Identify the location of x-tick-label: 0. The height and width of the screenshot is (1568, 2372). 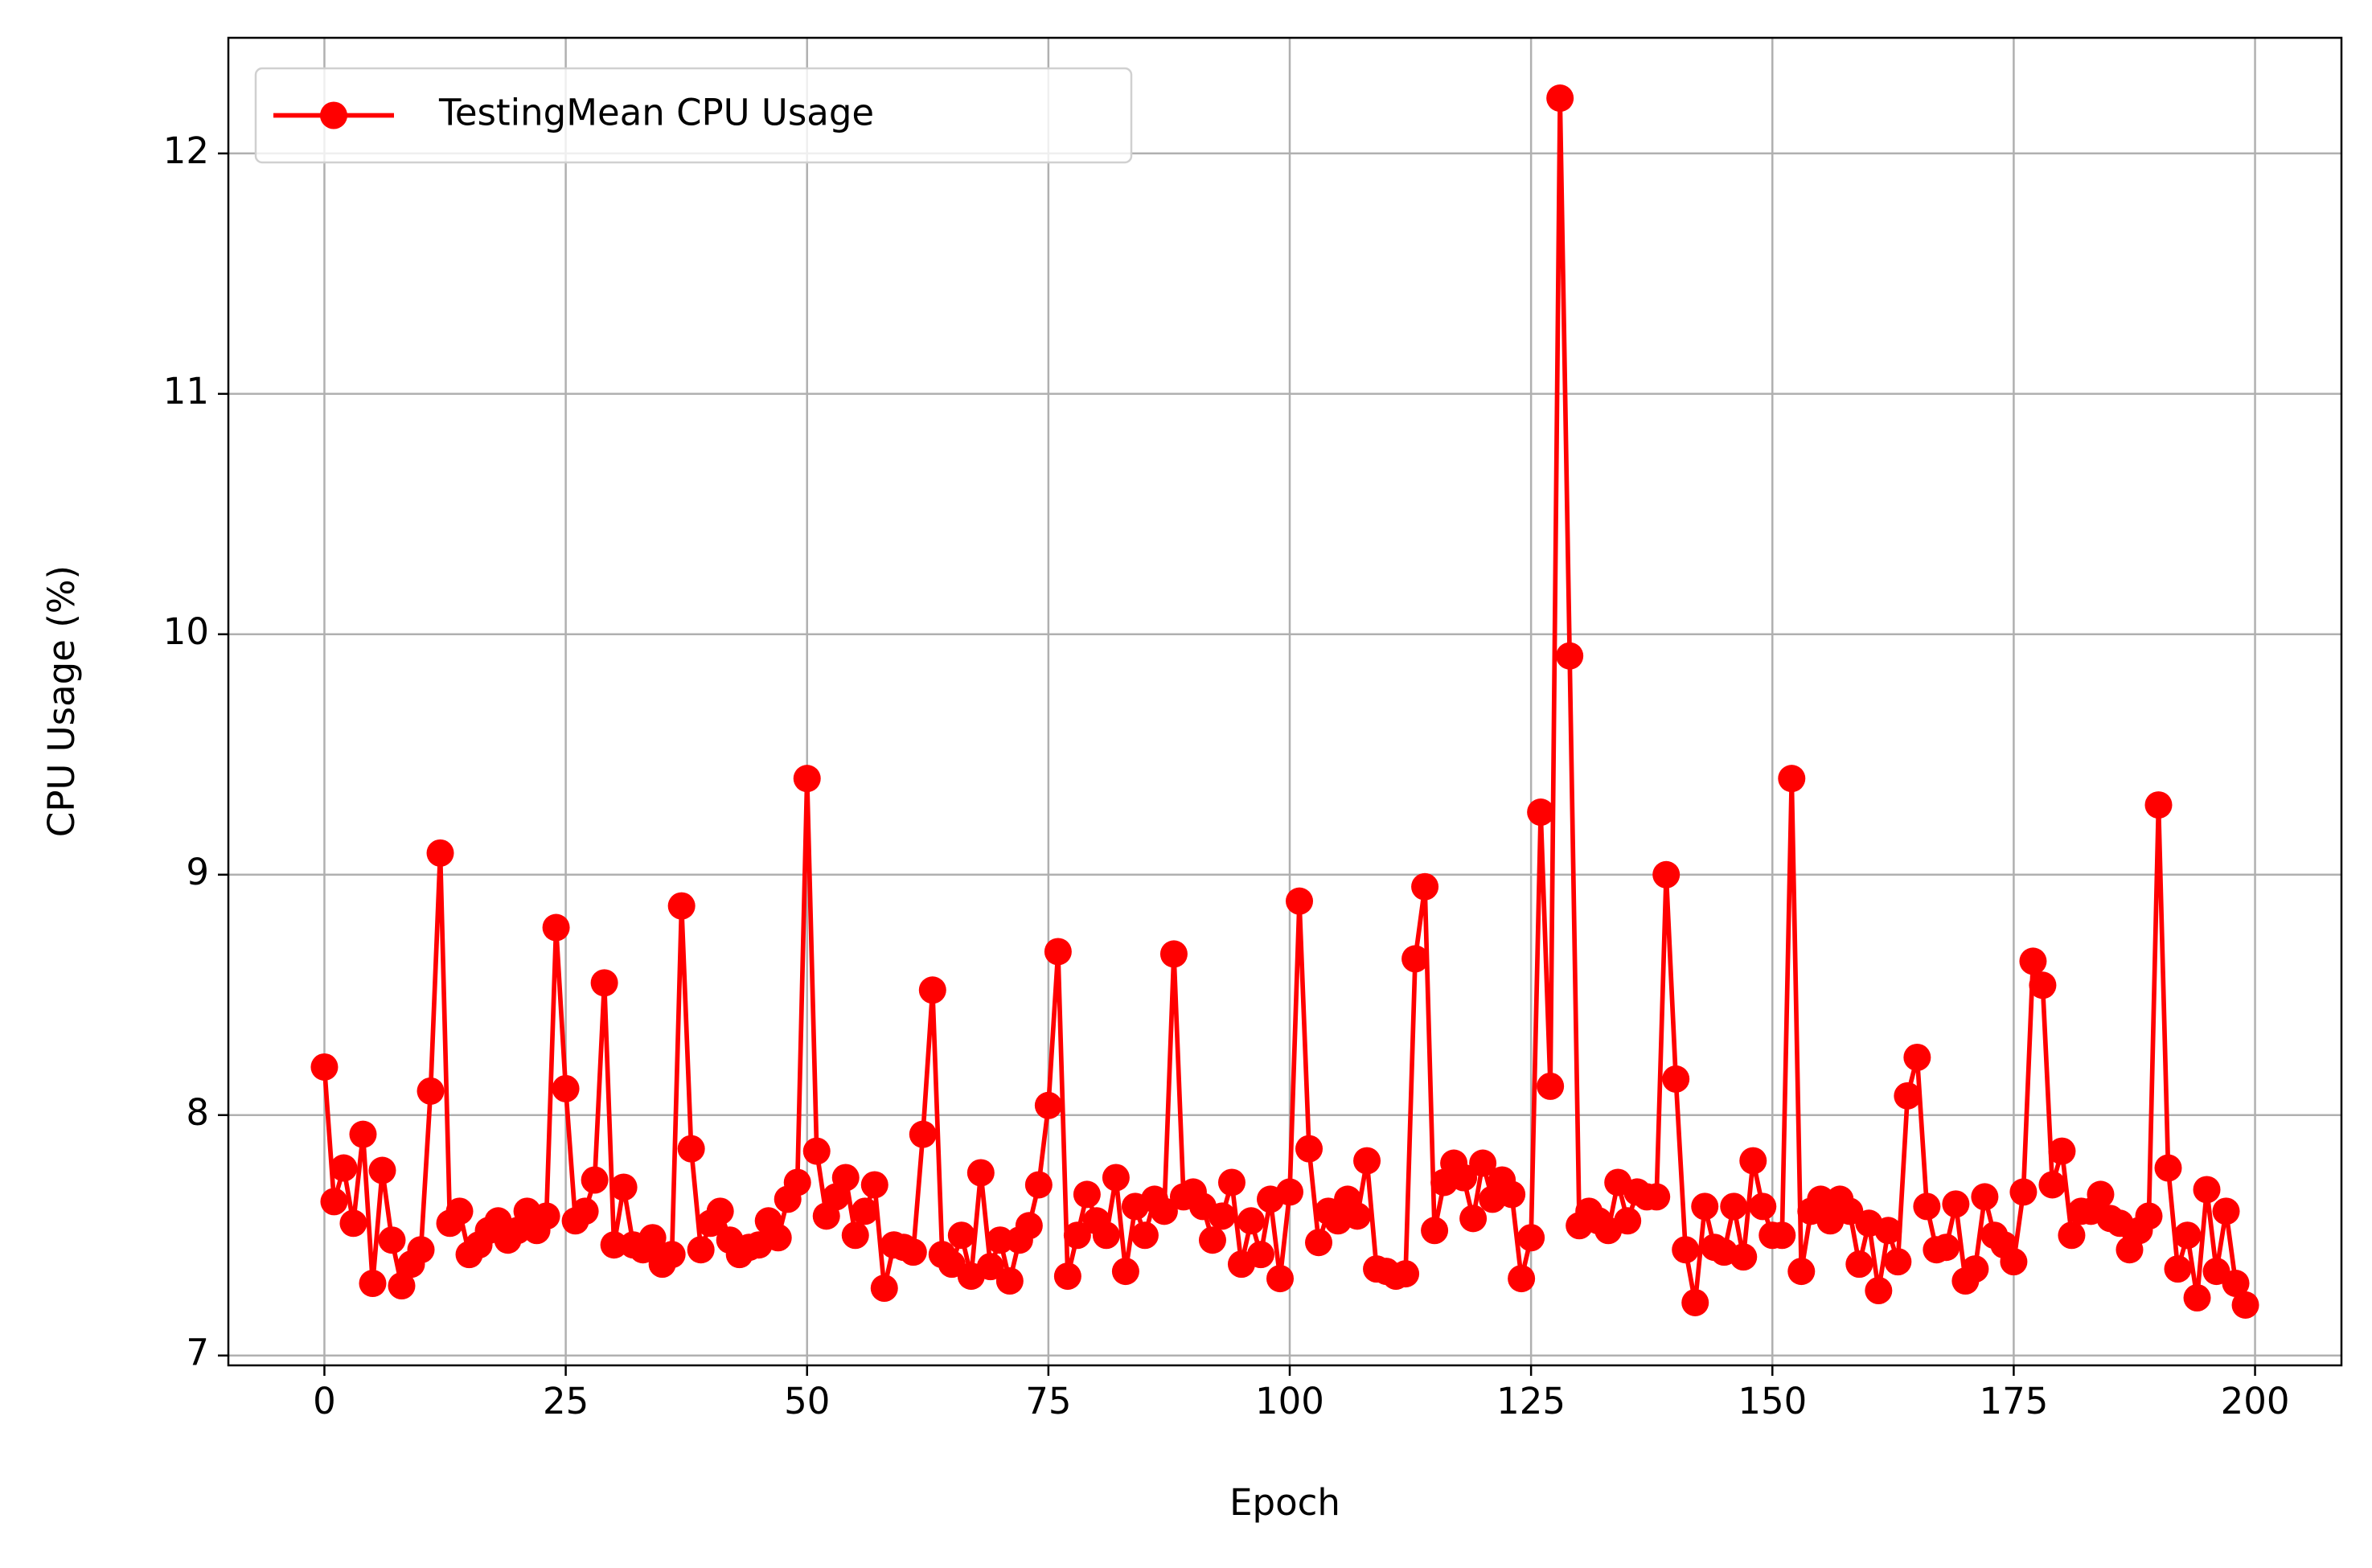
(324, 1401).